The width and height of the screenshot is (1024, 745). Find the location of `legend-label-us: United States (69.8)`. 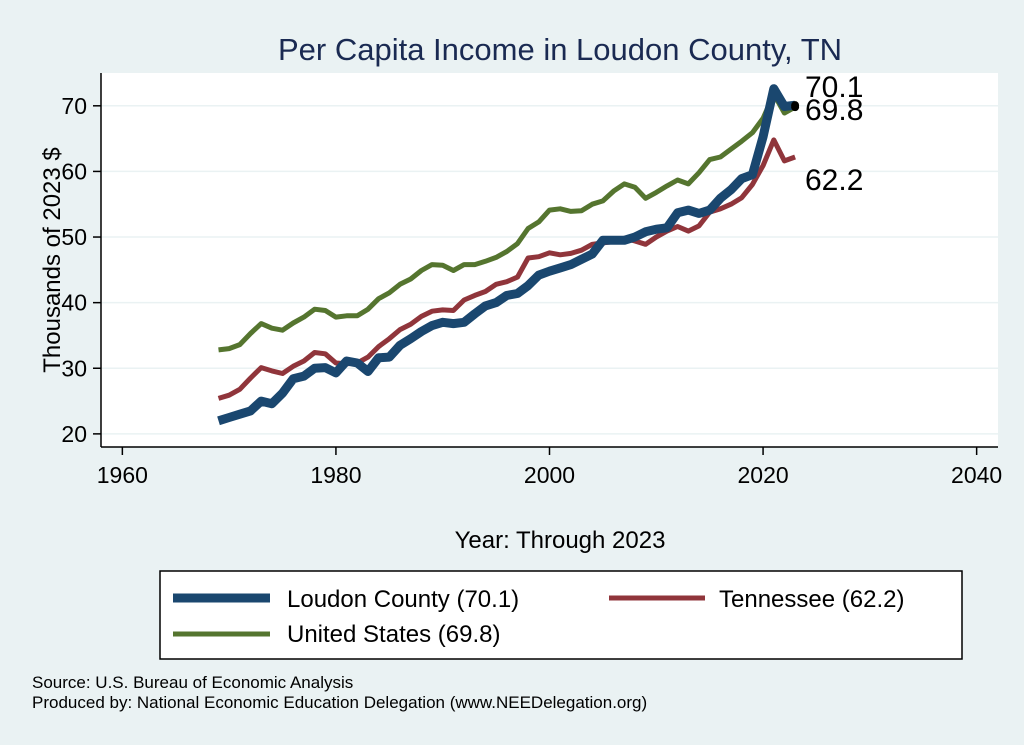

legend-label-us: United States (69.8) is located at coordinates (393, 634).